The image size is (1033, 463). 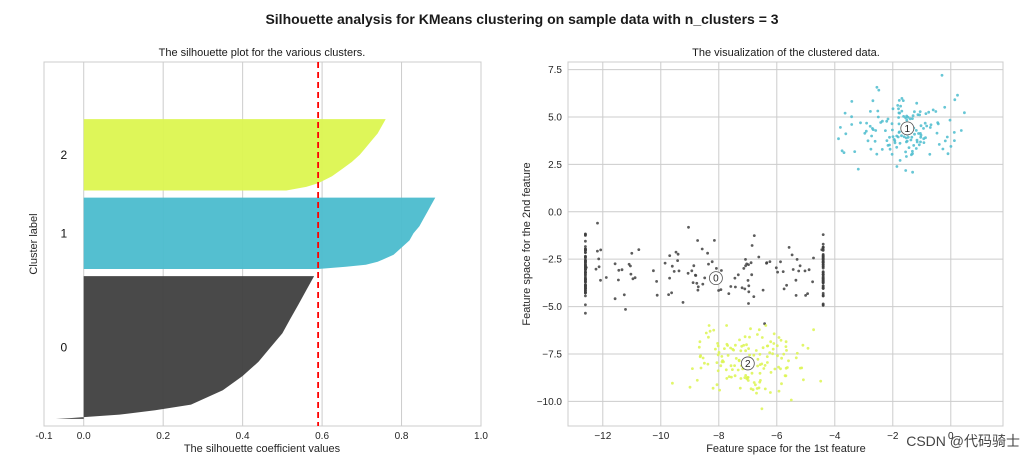 What do you see at coordinates (951, 436) in the screenshot?
I see `scatter-x-tick-label: 0` at bounding box center [951, 436].